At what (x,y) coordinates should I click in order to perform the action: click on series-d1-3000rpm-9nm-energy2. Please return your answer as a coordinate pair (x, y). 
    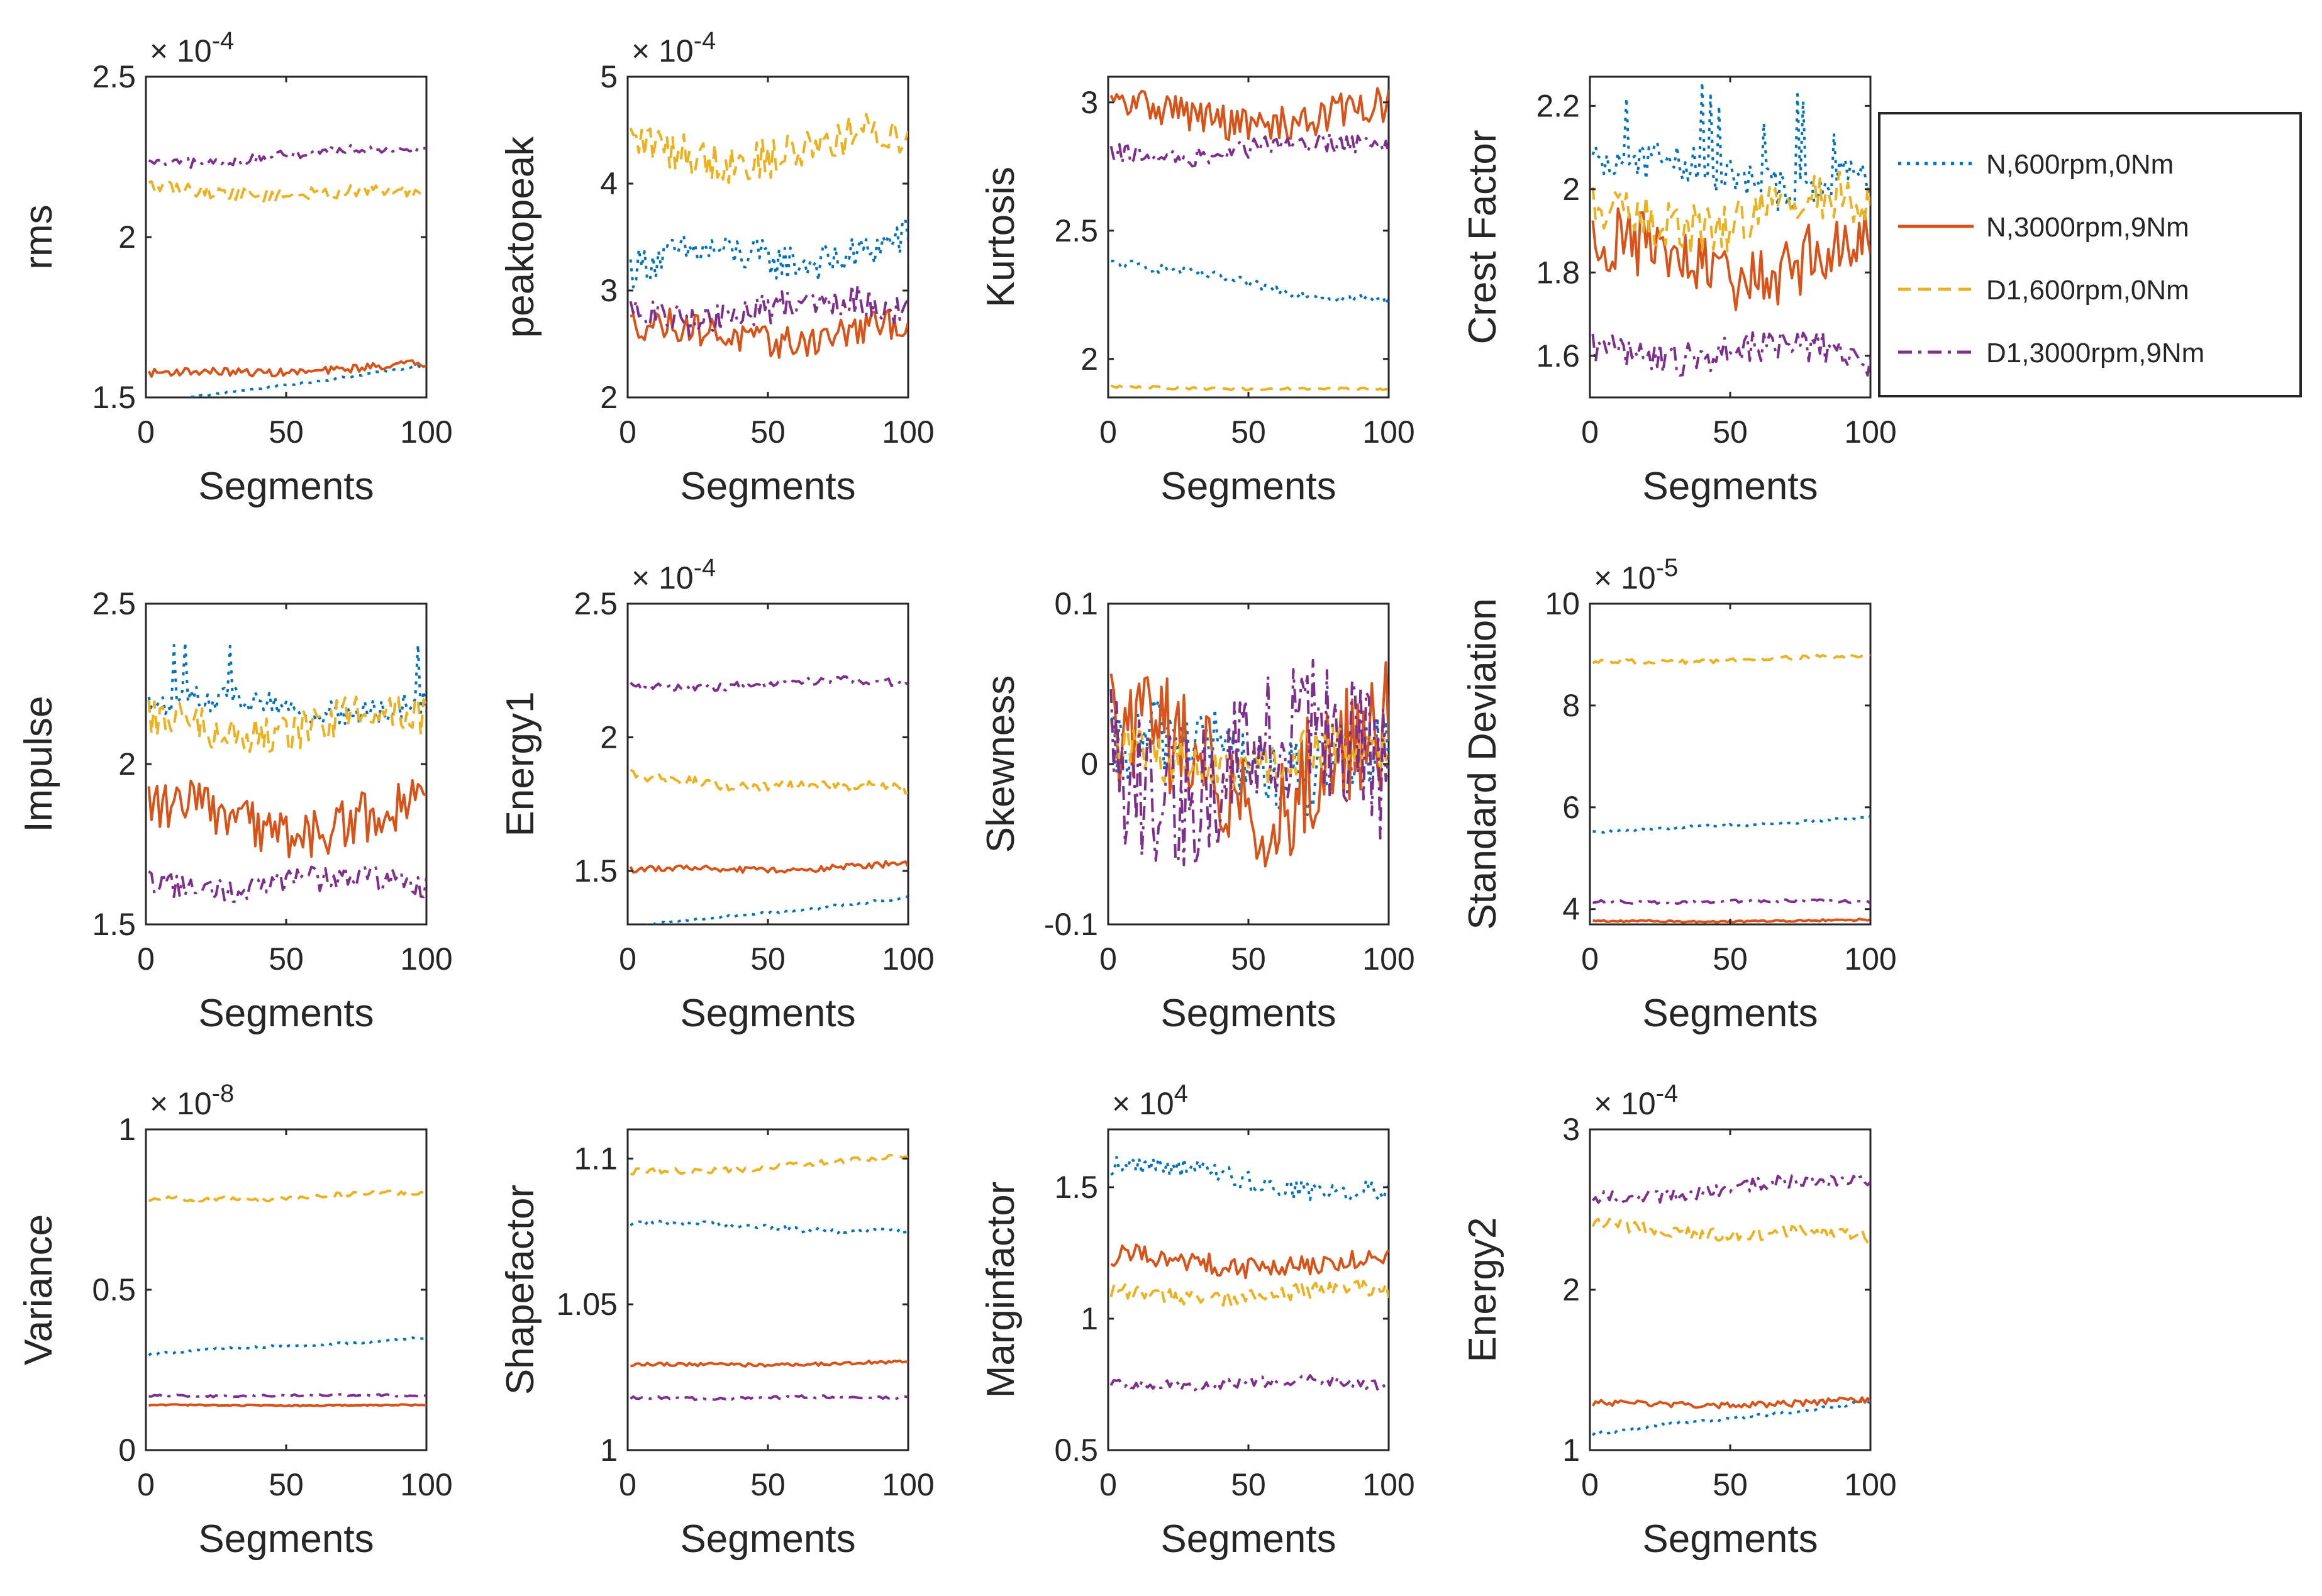
    Looking at the image, I should click on (1730, 1189).